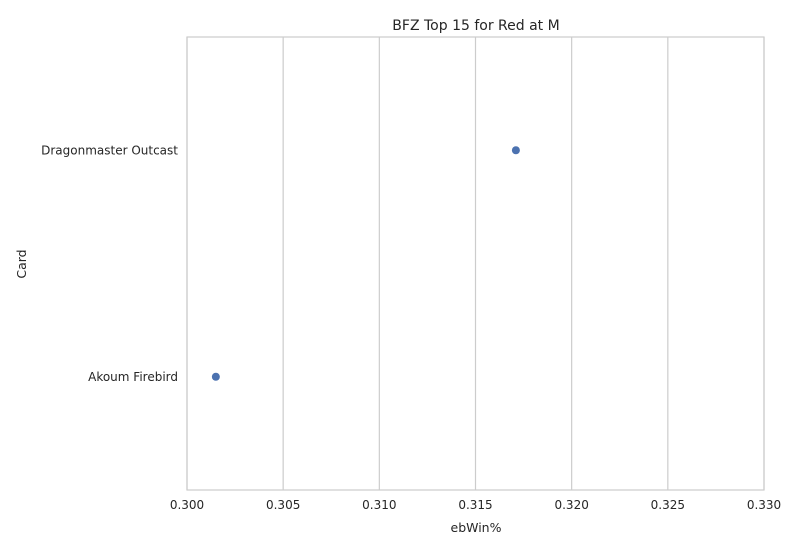  What do you see at coordinates (109, 150) in the screenshot?
I see `y-tick-label: Dragonmaster Outcast` at bounding box center [109, 150].